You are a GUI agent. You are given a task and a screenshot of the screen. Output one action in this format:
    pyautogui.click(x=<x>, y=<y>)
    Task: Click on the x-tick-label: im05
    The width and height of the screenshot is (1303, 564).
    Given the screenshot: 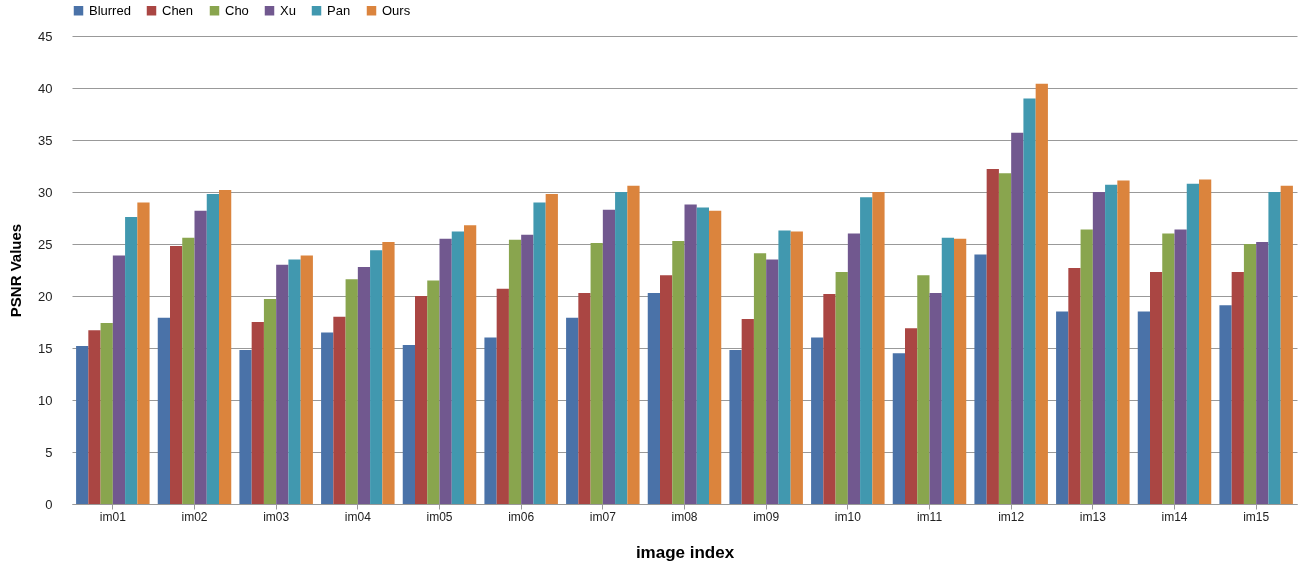 What is the action you would take?
    pyautogui.click(x=439, y=516)
    